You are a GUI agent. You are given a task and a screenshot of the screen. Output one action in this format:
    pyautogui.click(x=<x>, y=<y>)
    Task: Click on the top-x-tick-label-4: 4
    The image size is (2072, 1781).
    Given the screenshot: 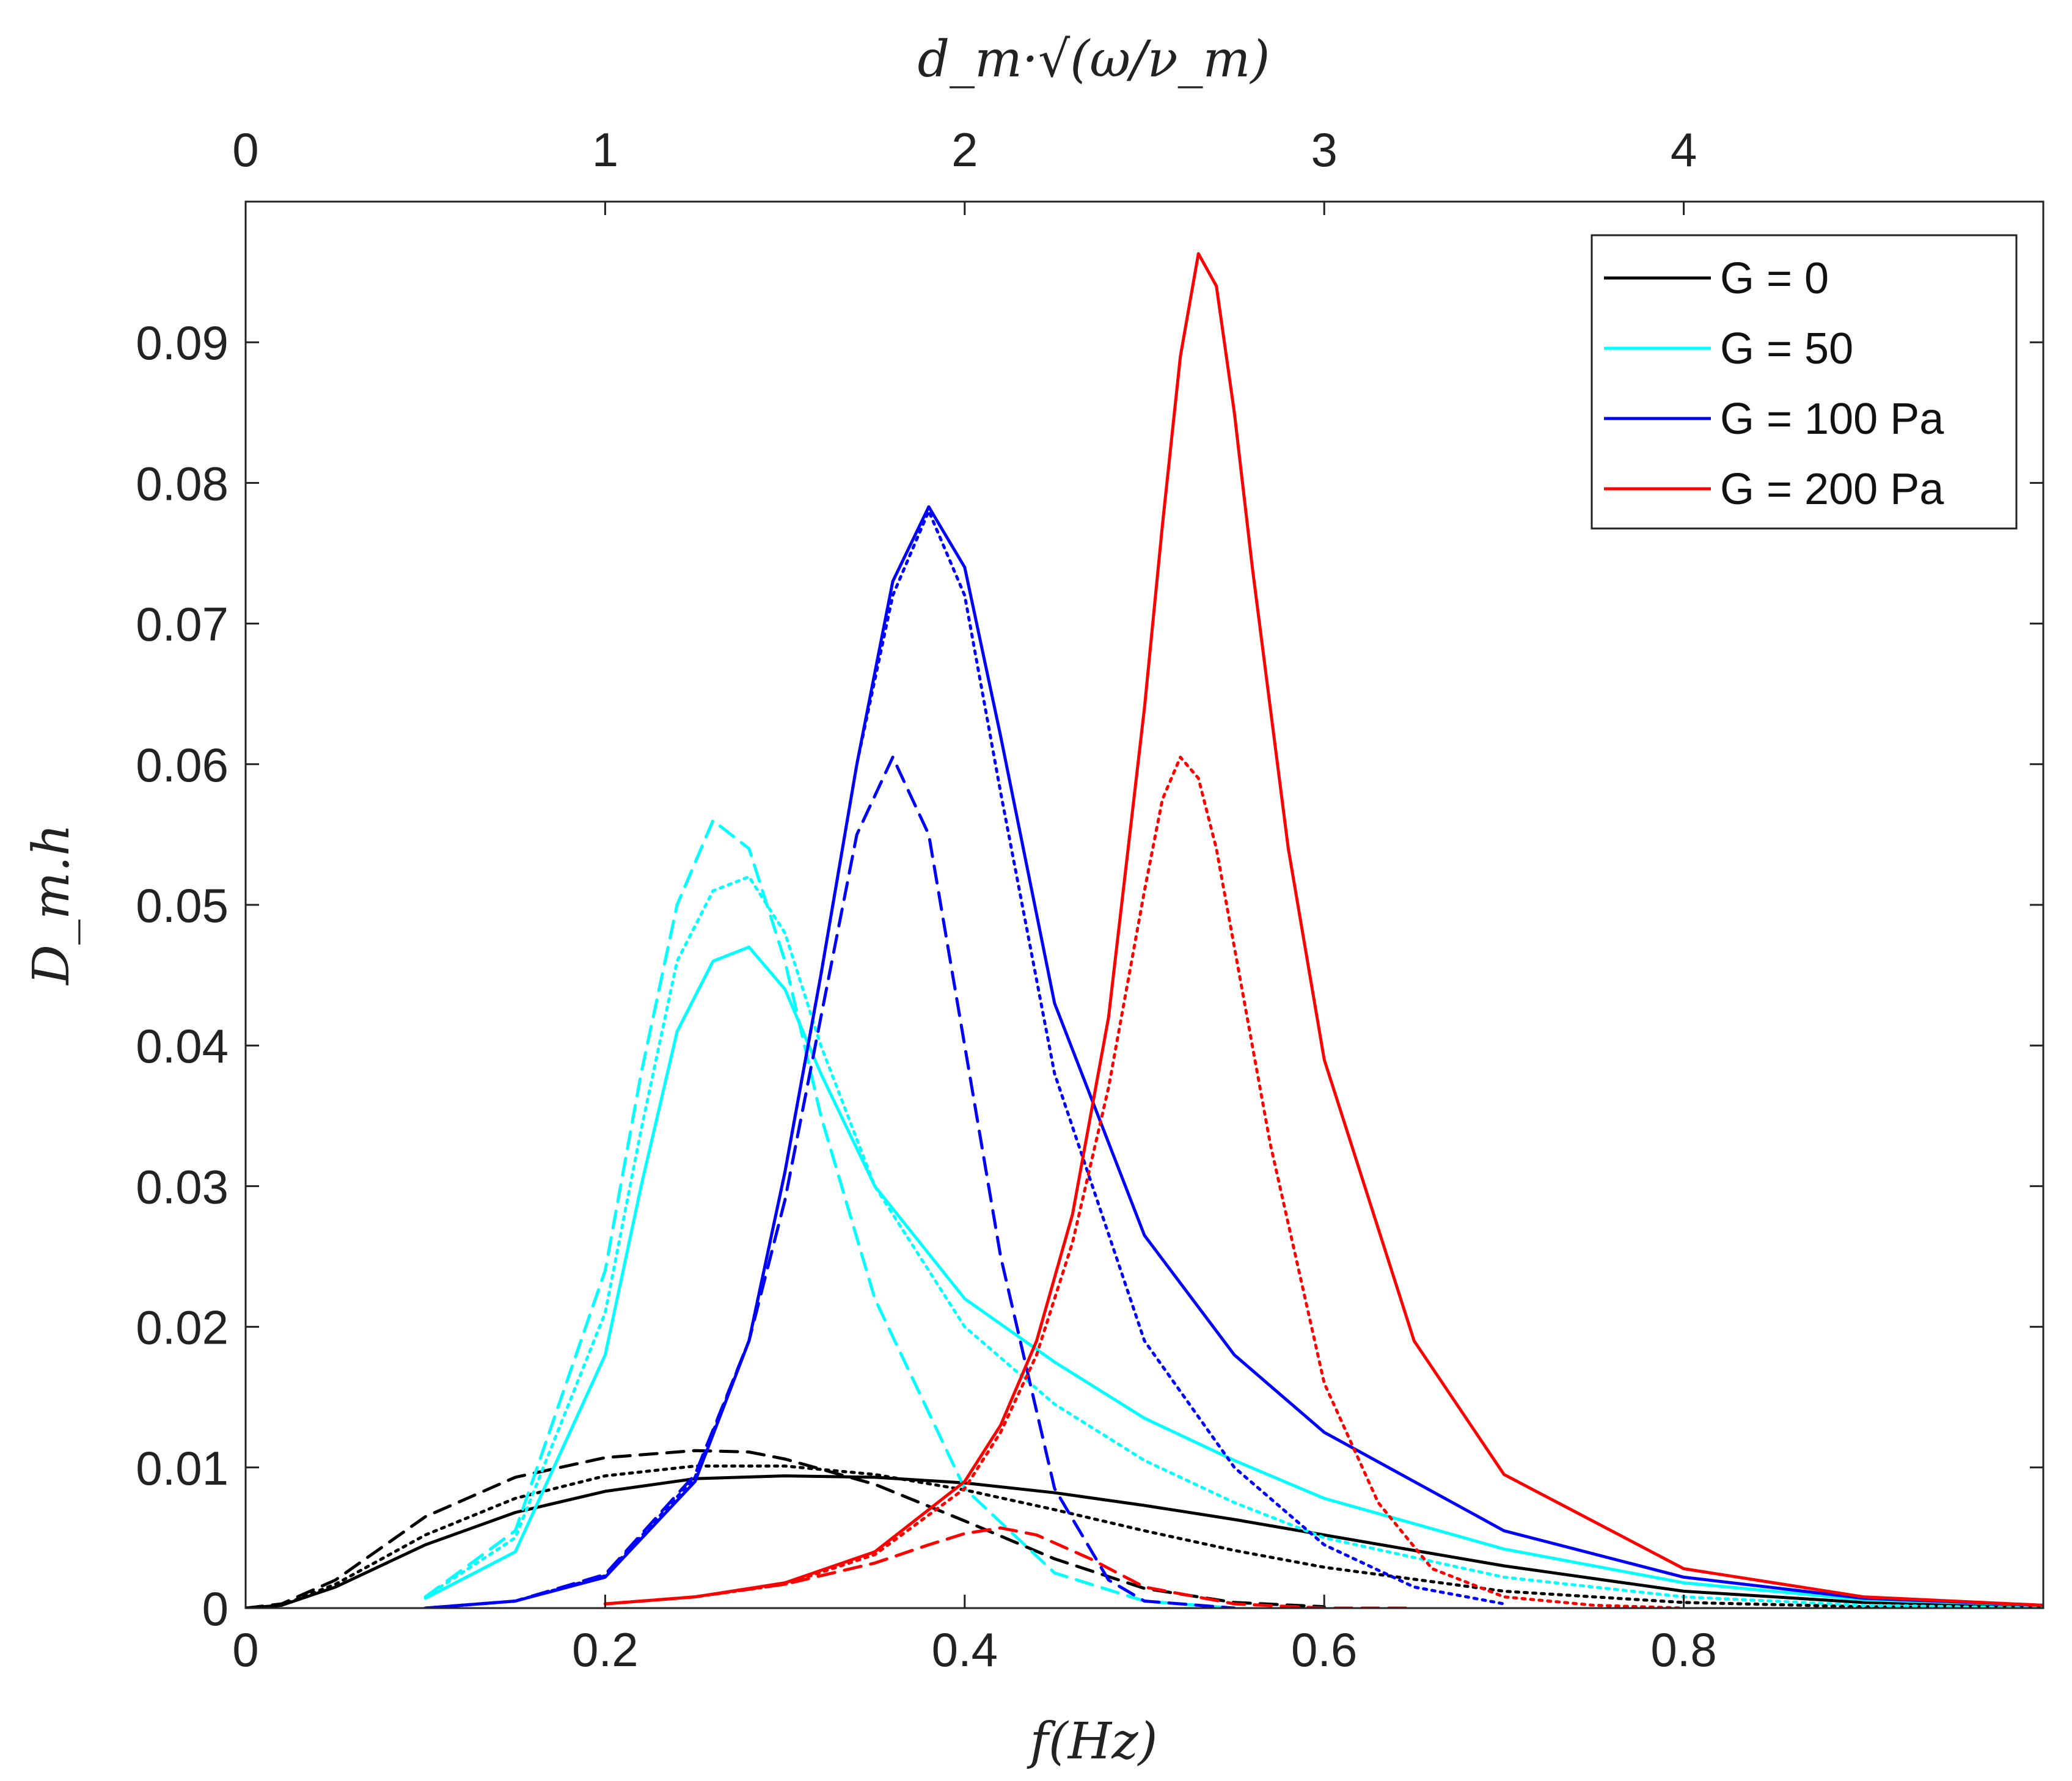 What is the action you would take?
    pyautogui.click(x=1684, y=150)
    